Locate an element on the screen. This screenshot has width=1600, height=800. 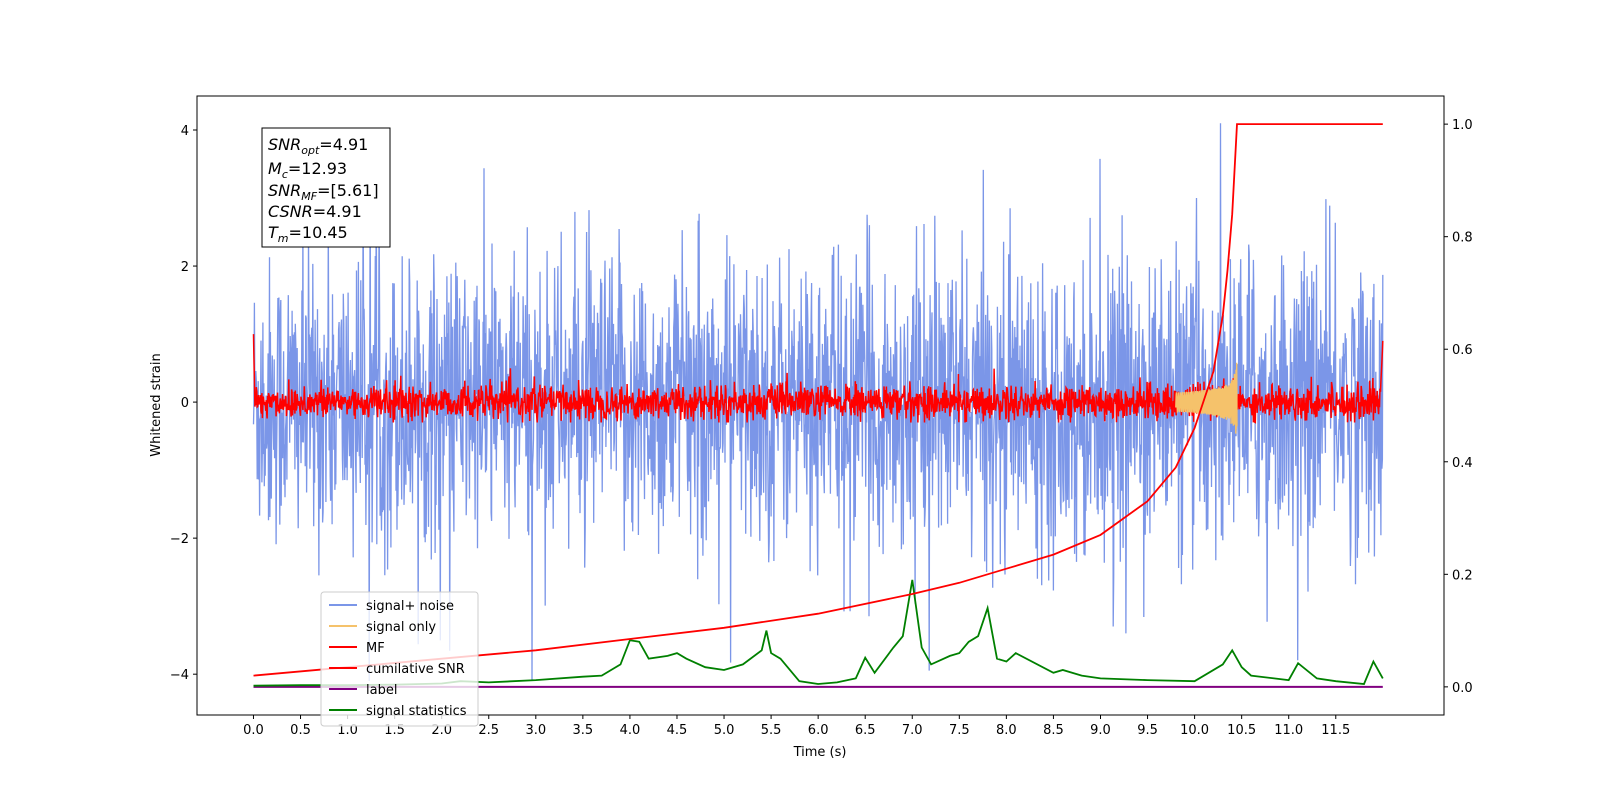
x-tick-label: 5.0 is located at coordinates (724, 730).